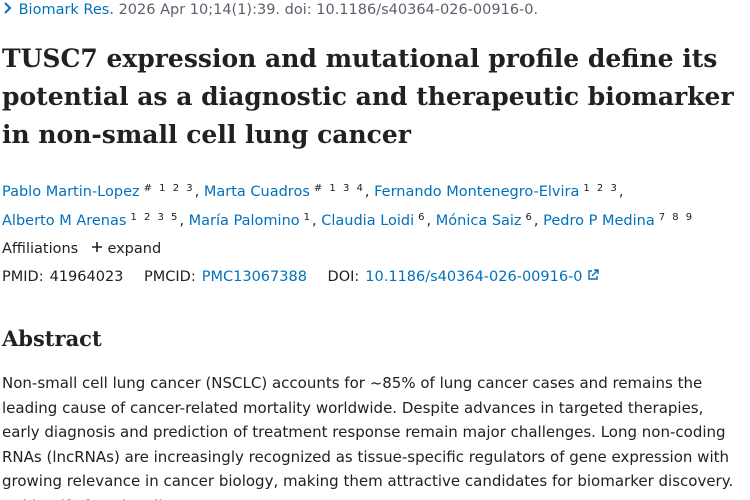  I want to click on chevron-icon, so click(8, 8).